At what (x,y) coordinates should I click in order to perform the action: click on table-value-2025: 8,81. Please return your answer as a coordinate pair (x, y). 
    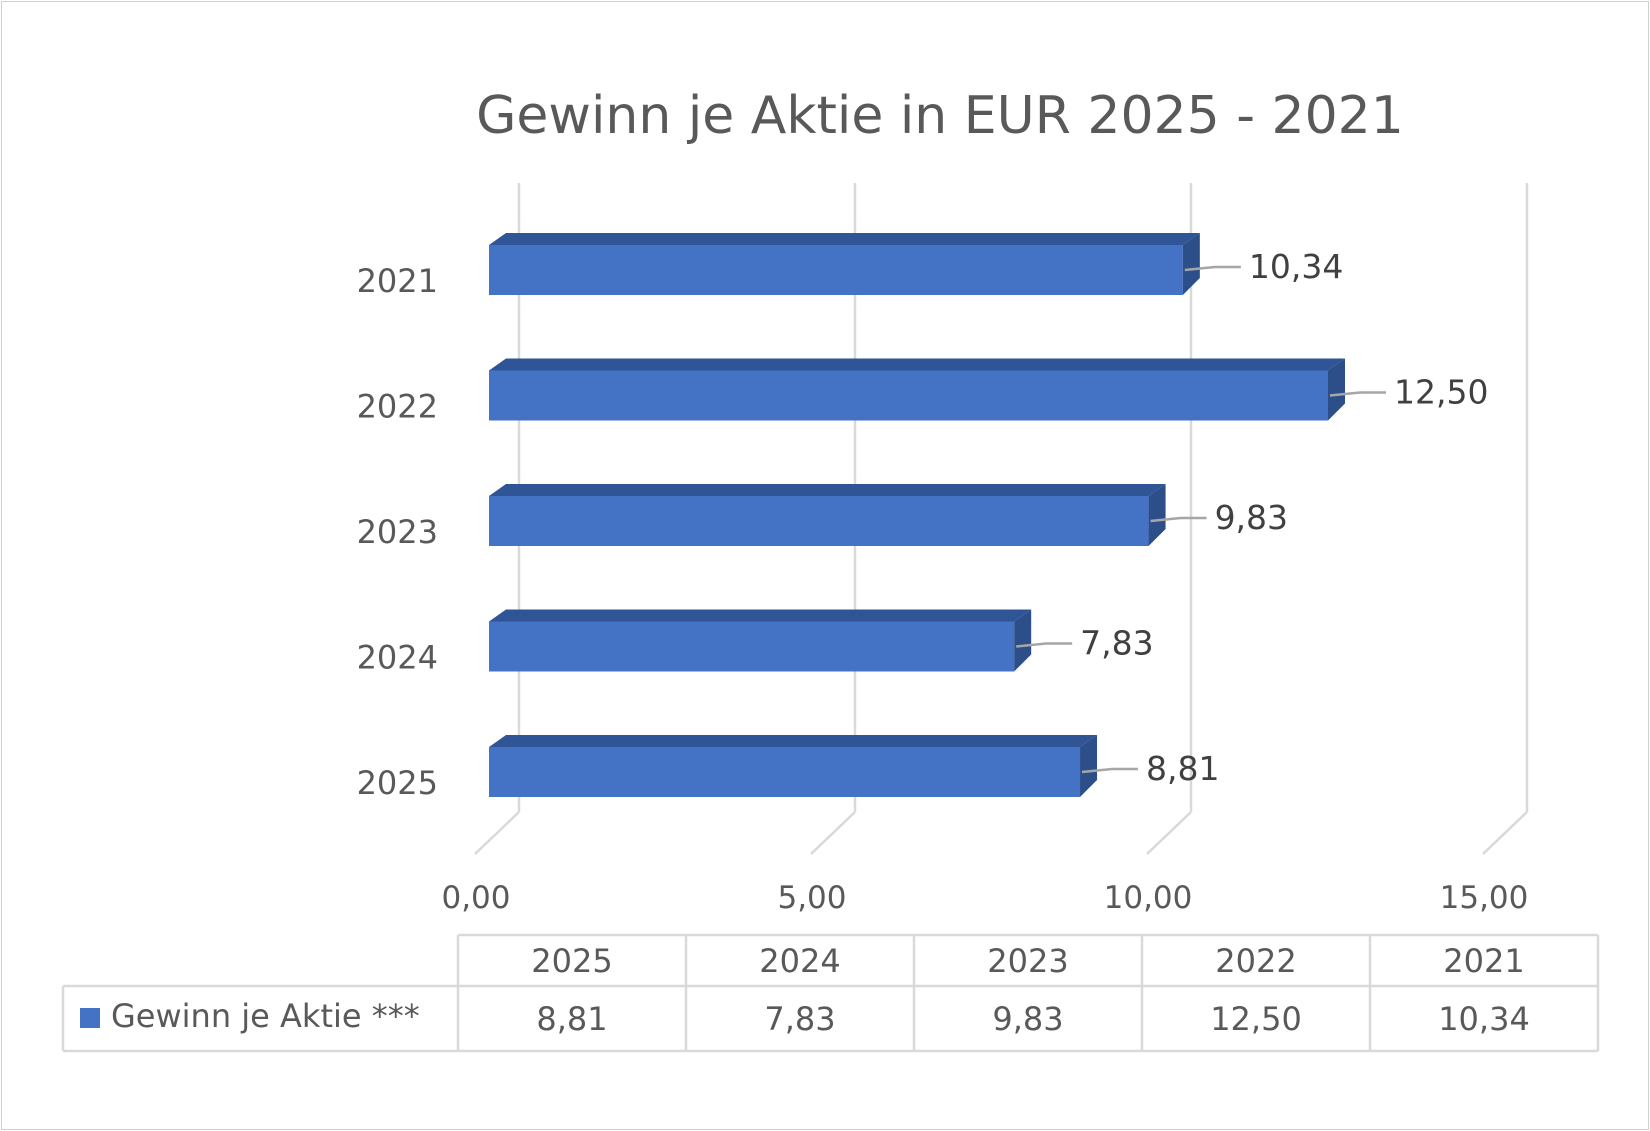
    Looking at the image, I should click on (571, 1019).